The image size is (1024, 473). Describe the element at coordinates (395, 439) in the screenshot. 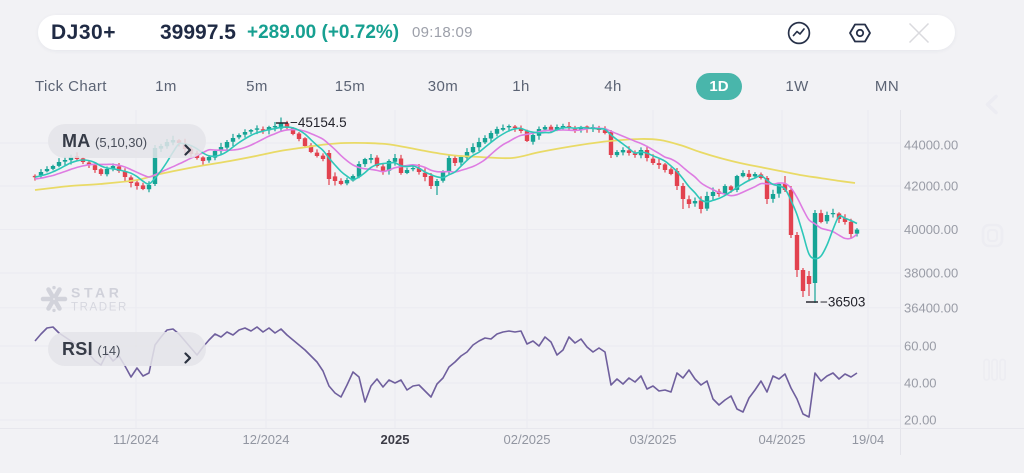

I see `svg-text: 2025` at that location.